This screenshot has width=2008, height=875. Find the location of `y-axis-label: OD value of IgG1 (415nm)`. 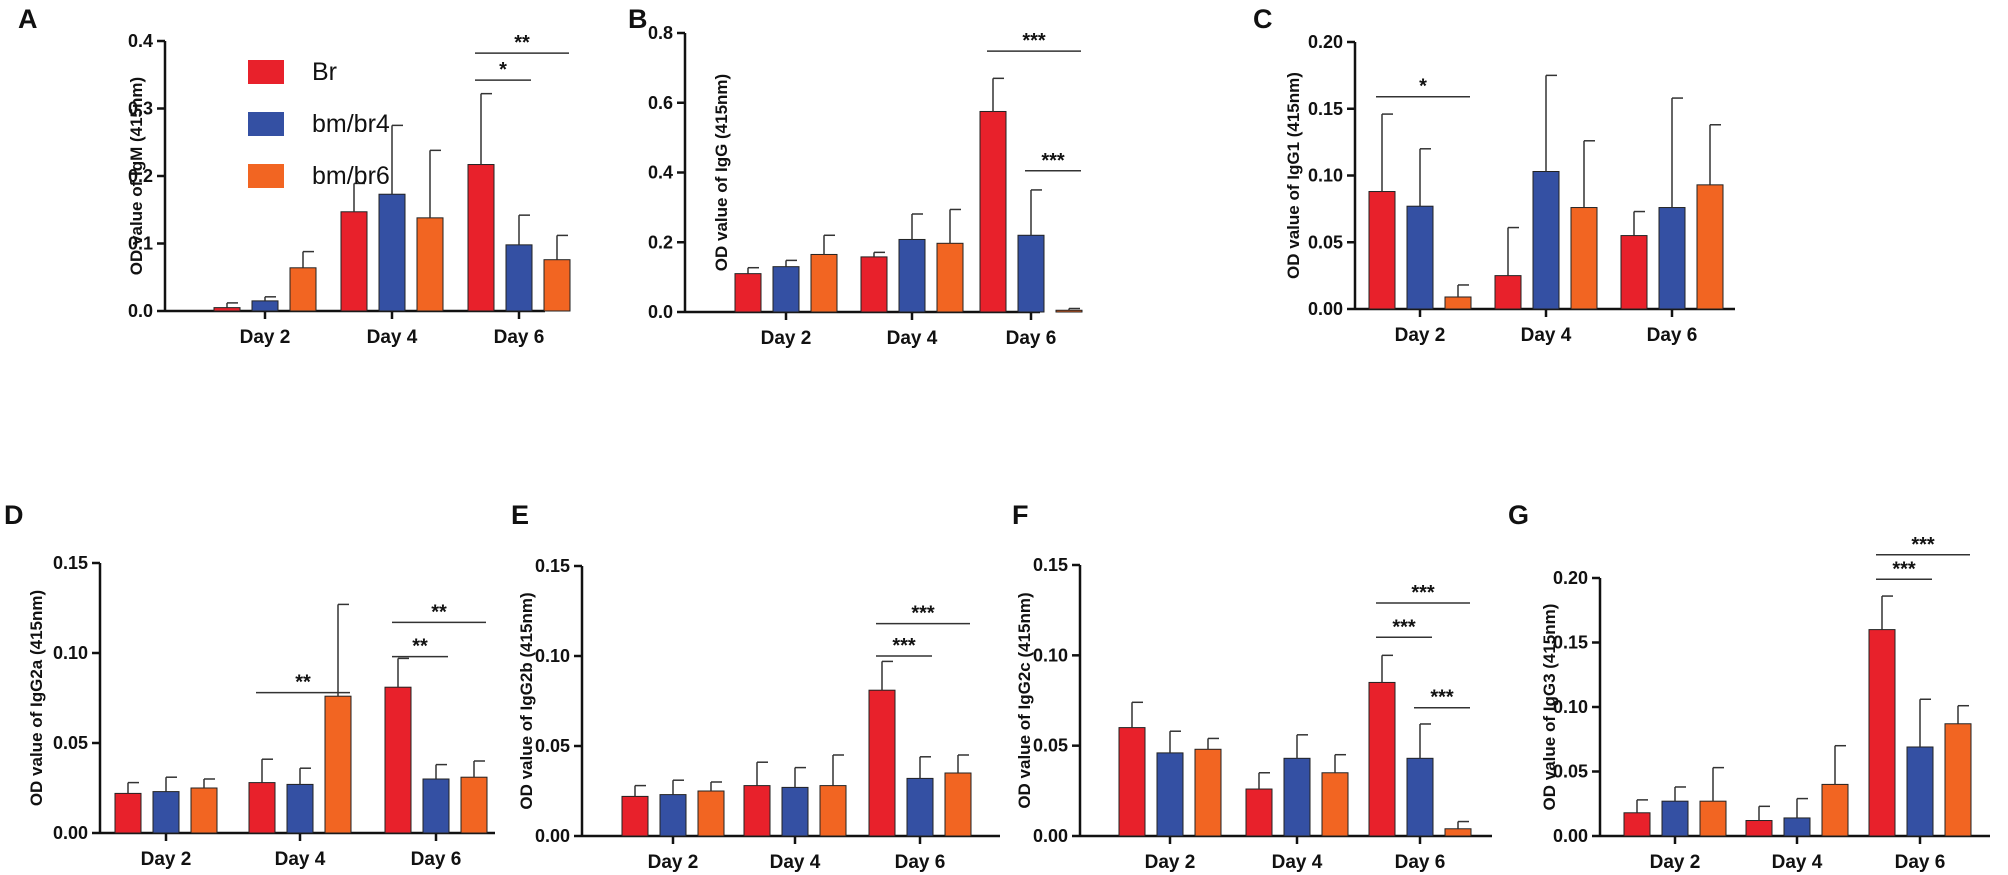

y-axis-label: OD value of IgG1 (415nm) is located at coordinates (1293, 175).